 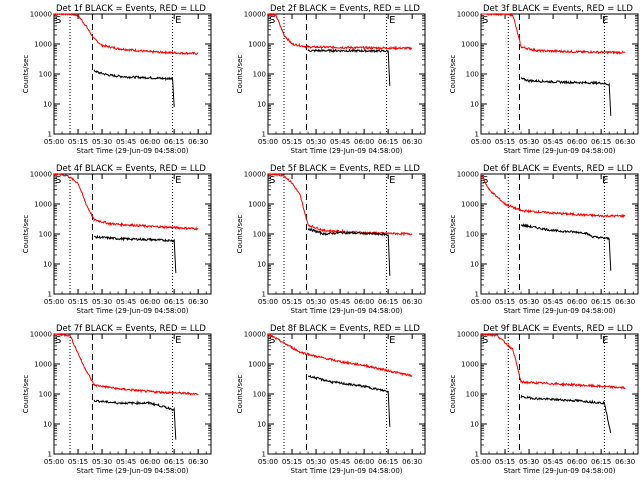 What do you see at coordinates (345, 329) in the screenshot?
I see `chart-title: Det 8f BLACK = Events, RED = LLD` at bounding box center [345, 329].